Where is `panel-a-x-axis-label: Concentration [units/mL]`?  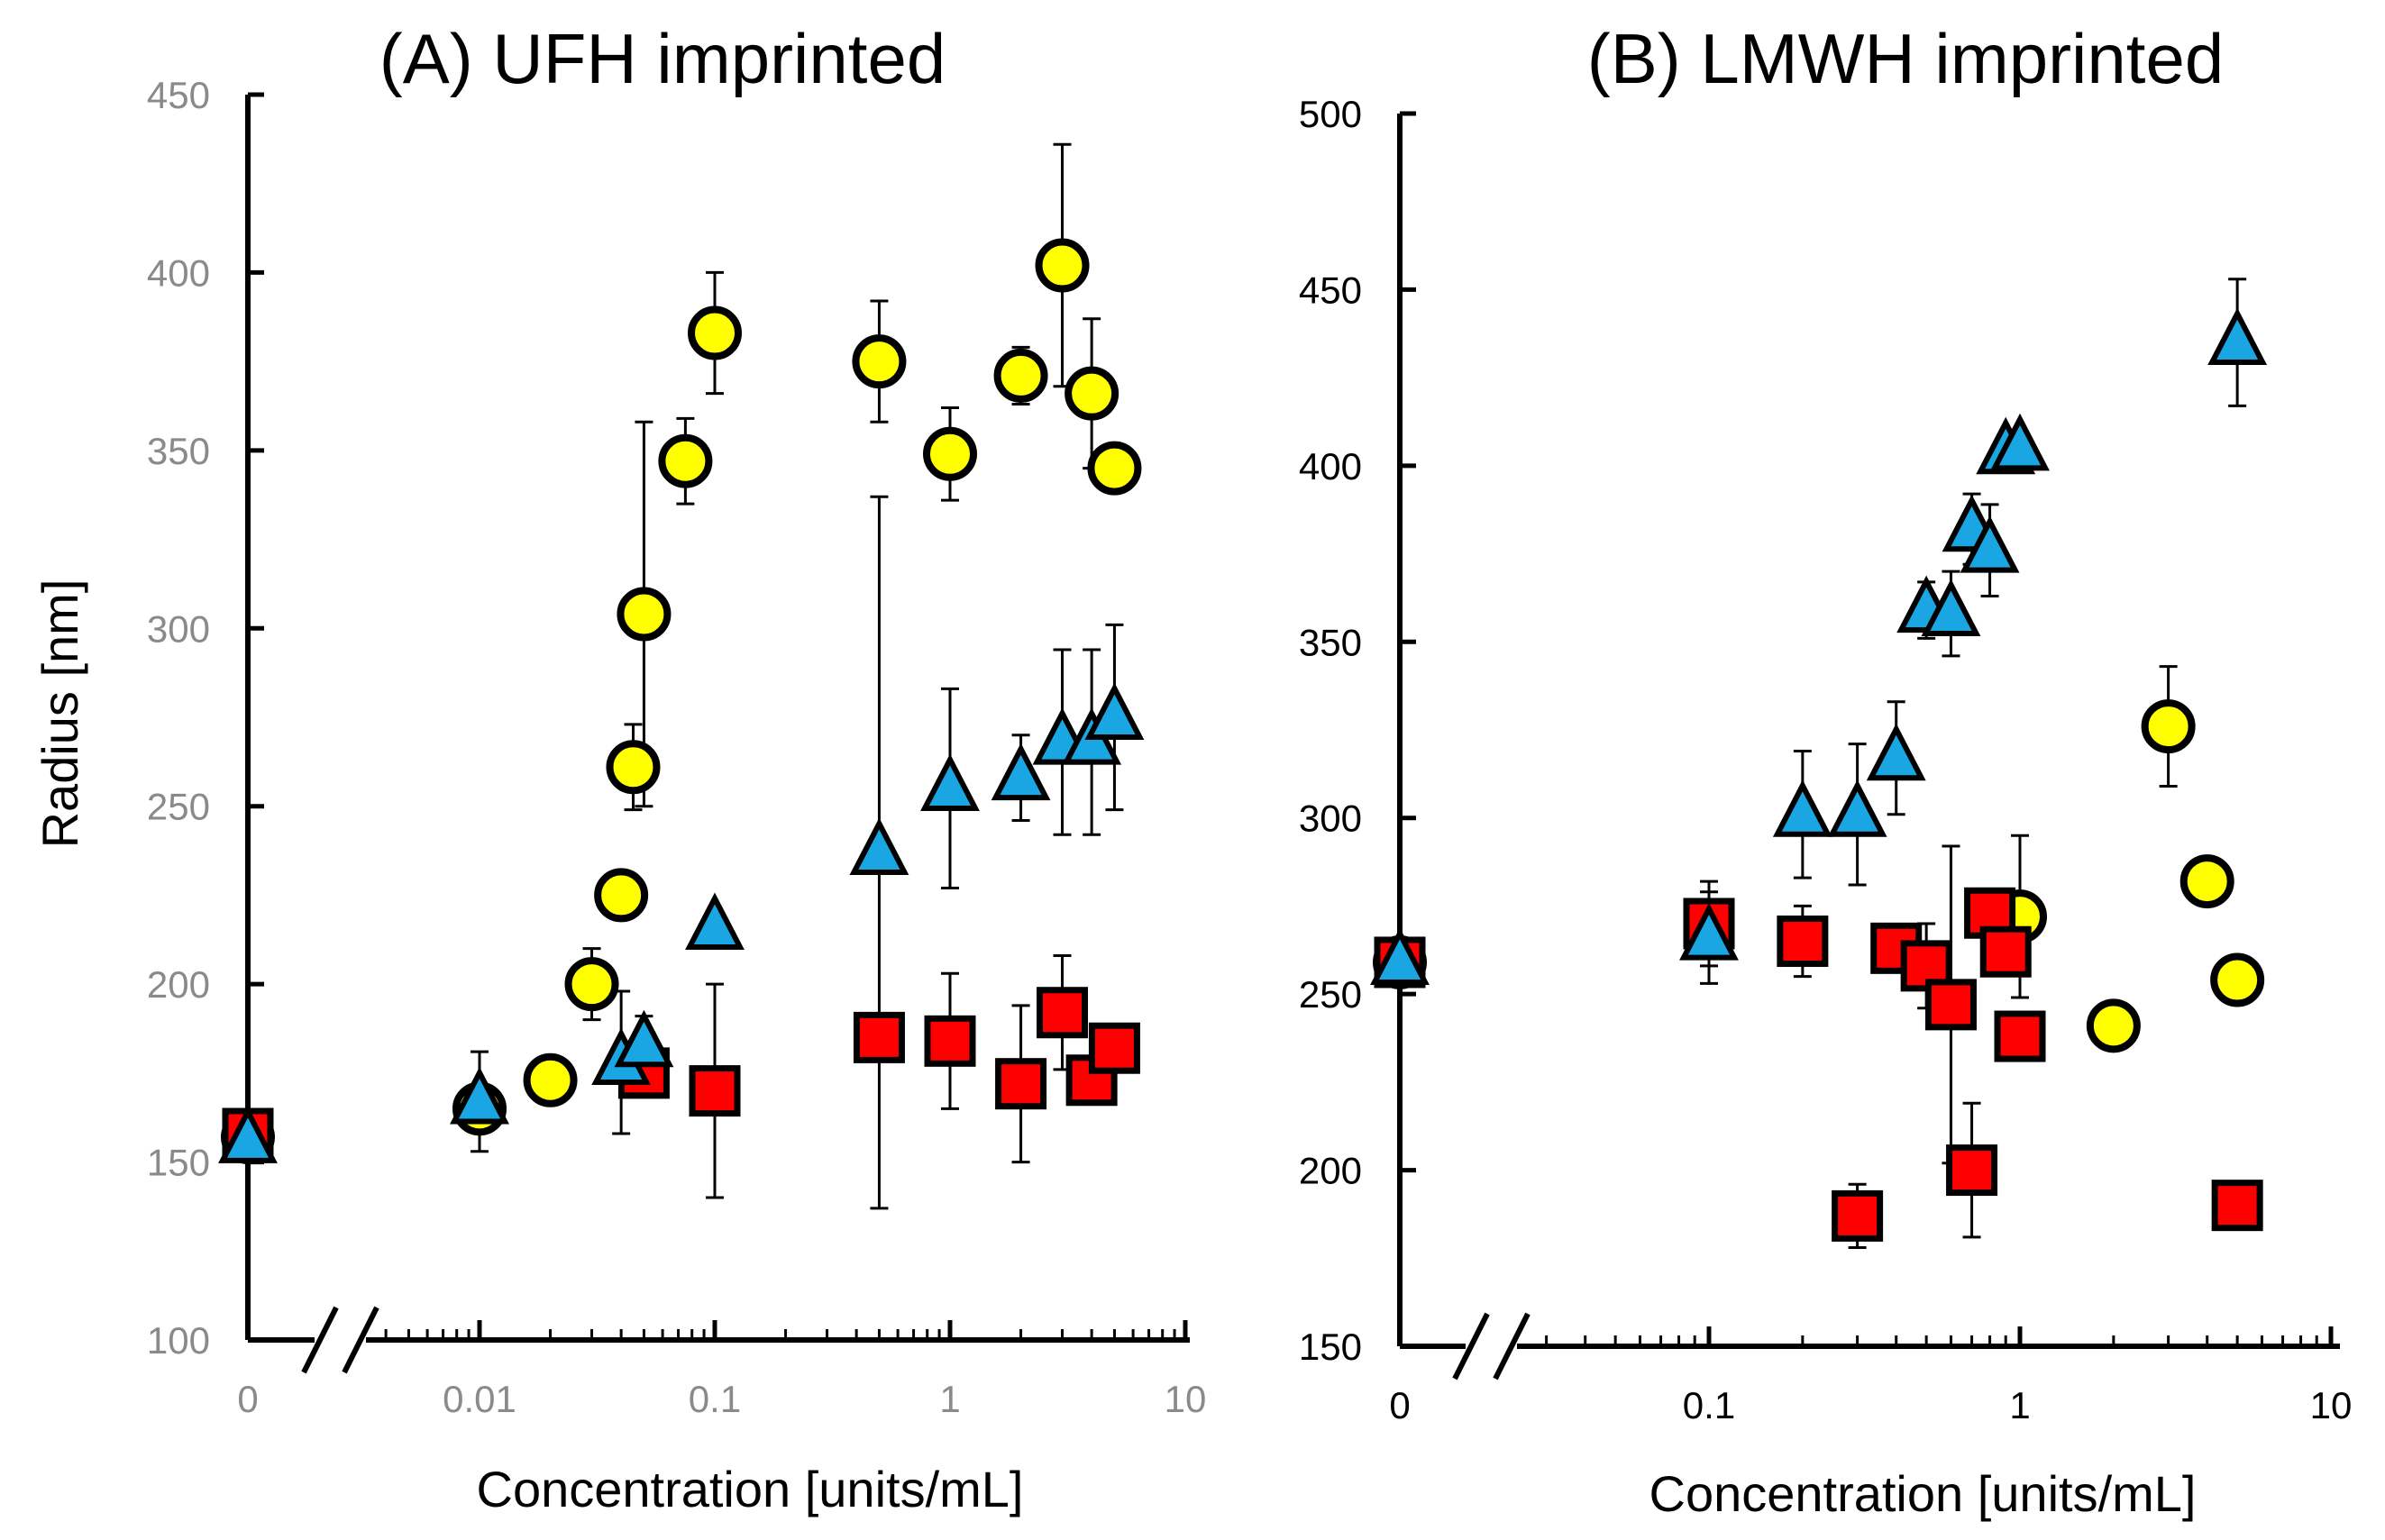
panel-a-x-axis-label: Concentration [units/mL] is located at coordinates (750, 1489).